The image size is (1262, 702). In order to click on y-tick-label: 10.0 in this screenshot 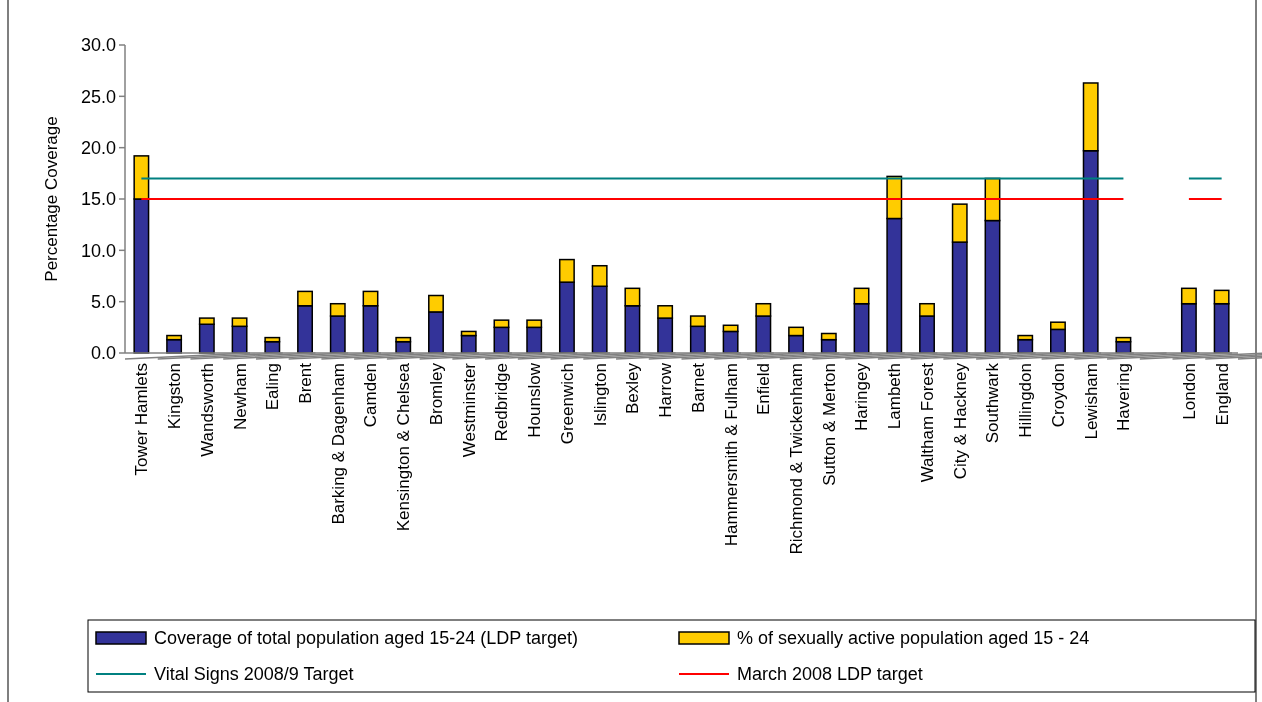, I will do `click(98, 250)`.